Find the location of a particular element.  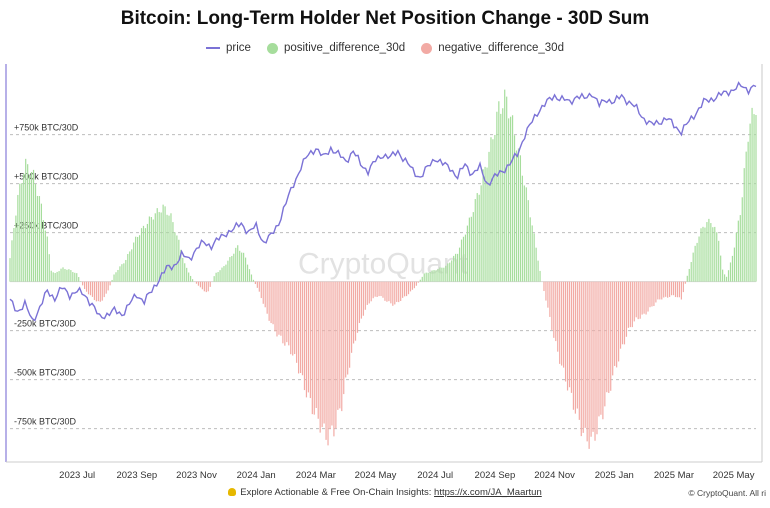

legend-item-negative: negative_difference_30d is located at coordinates (492, 48).